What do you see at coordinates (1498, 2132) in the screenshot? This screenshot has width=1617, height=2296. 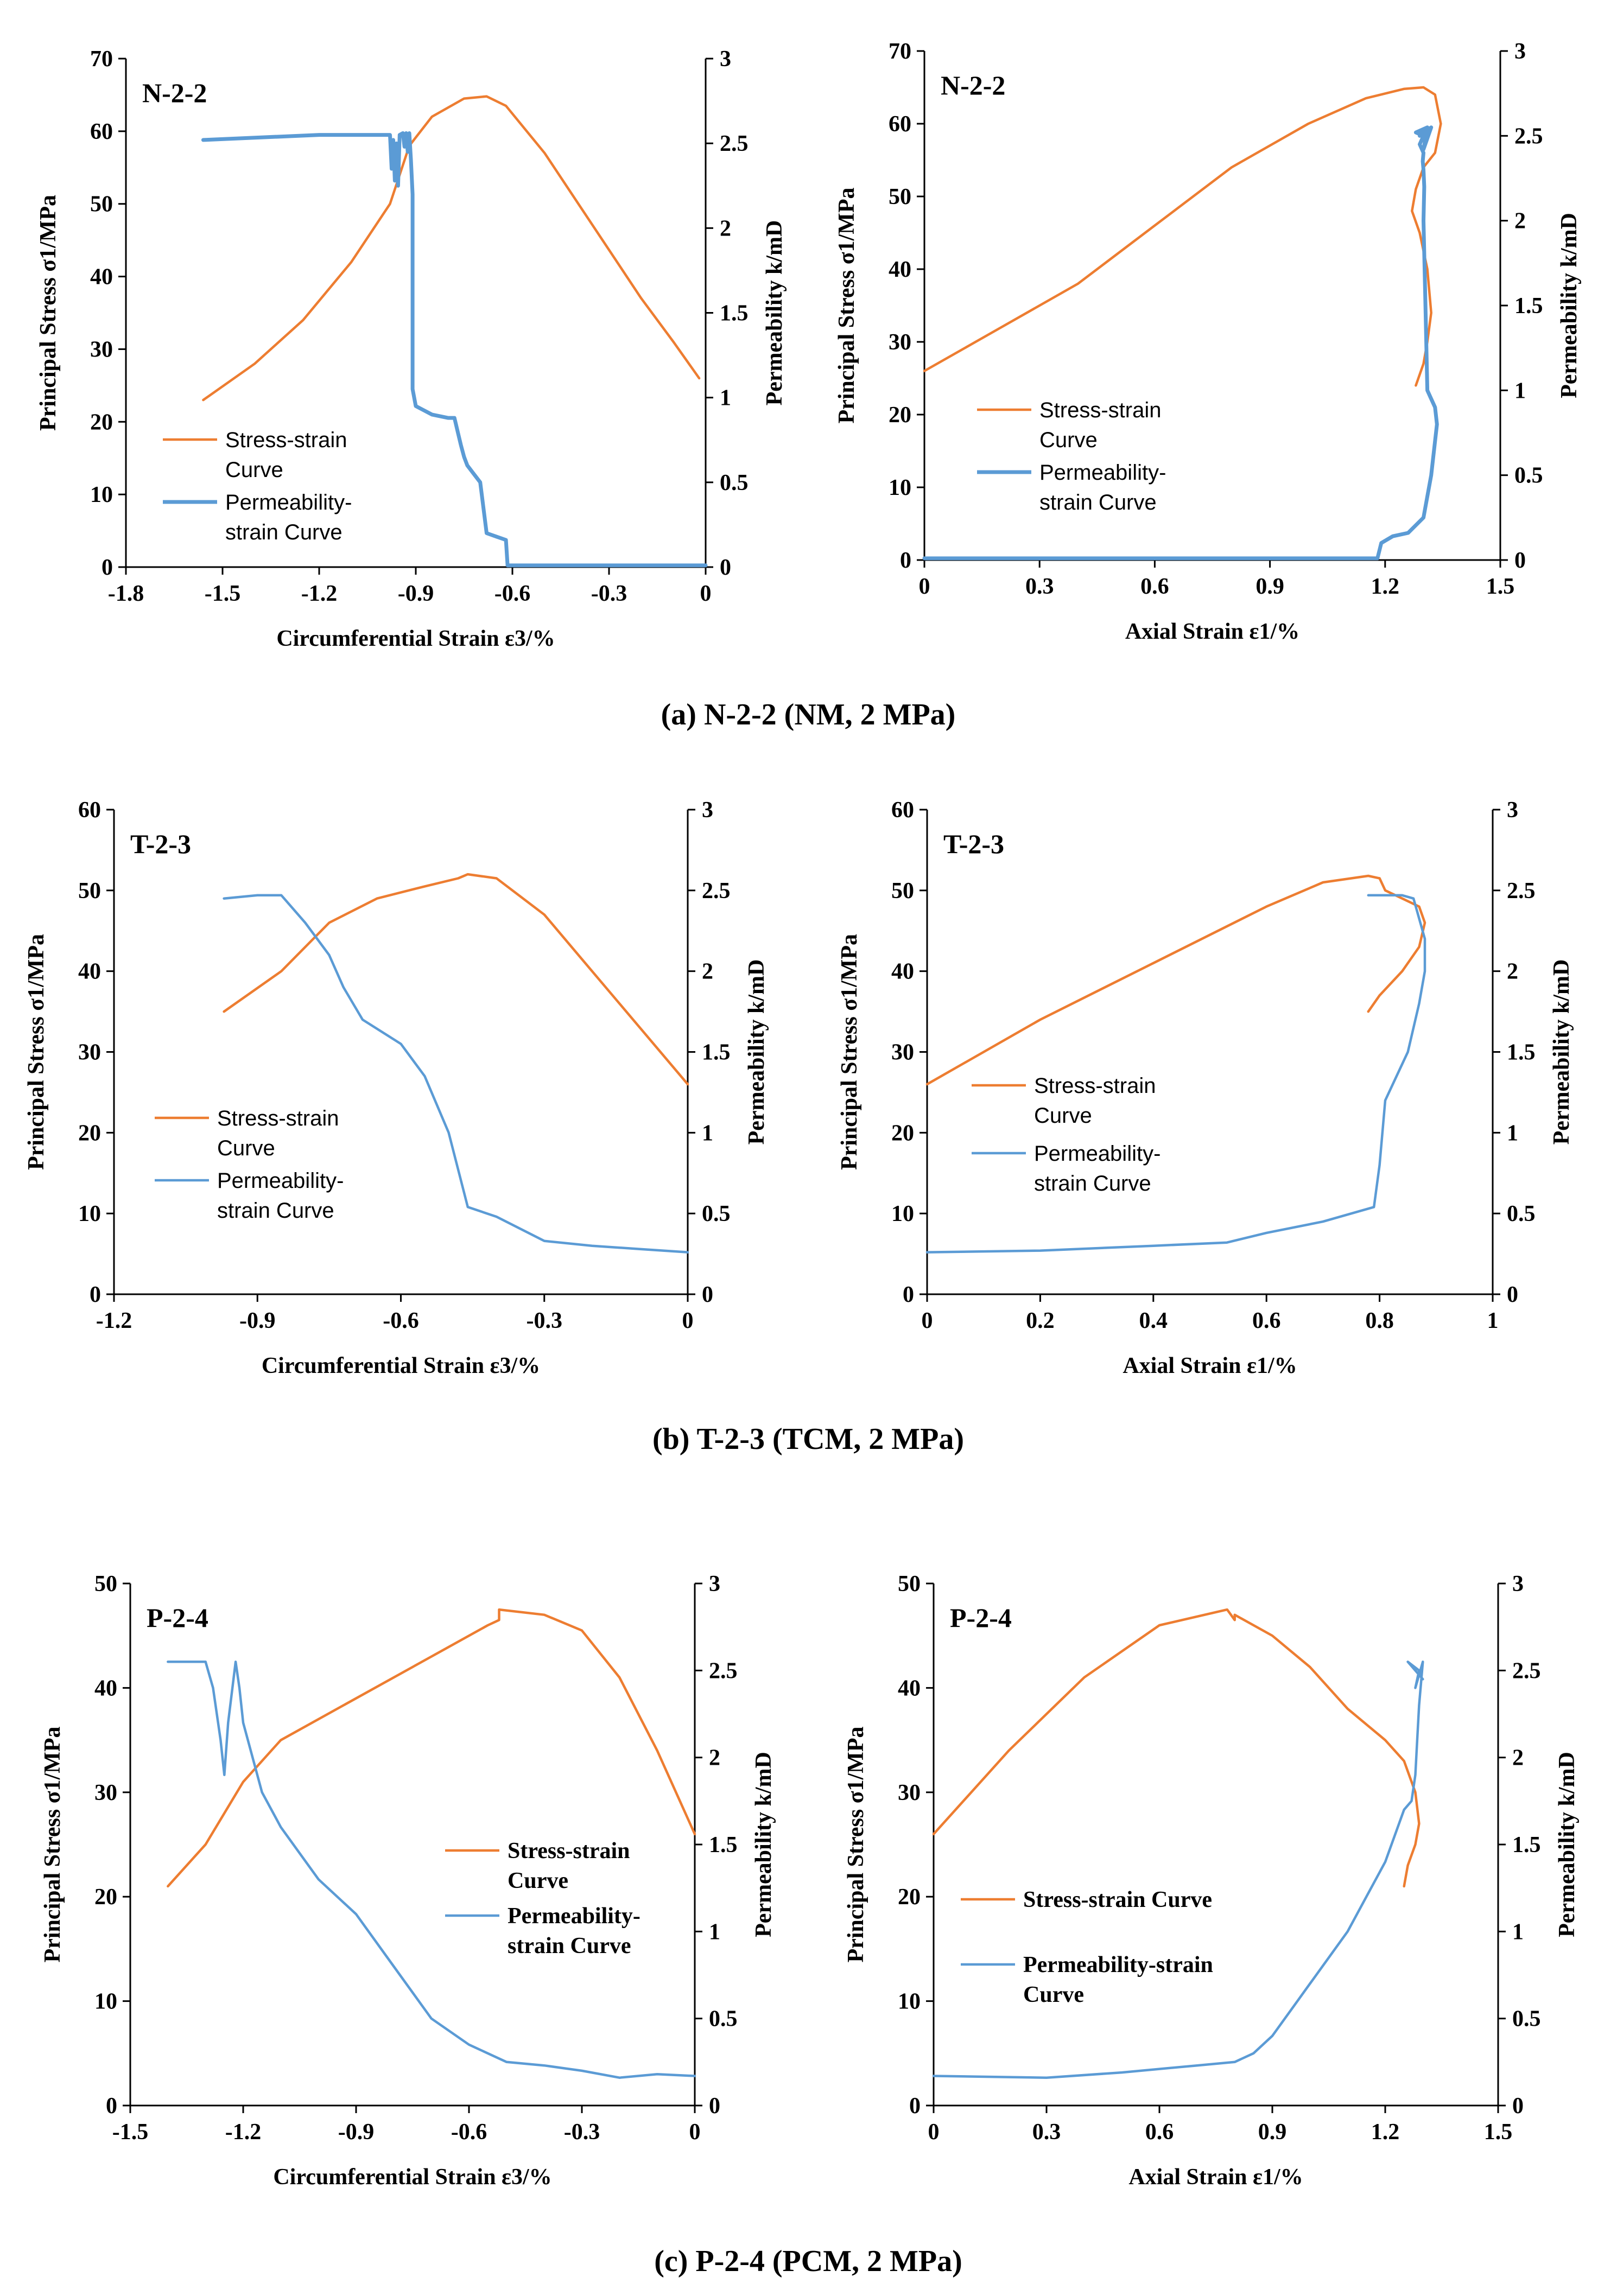 I see `x-tick-label: 1.5` at bounding box center [1498, 2132].